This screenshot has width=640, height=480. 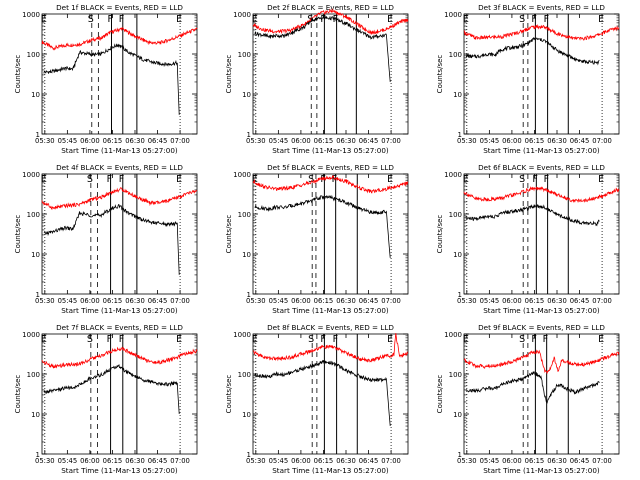 What do you see at coordinates (541, 7) in the screenshot?
I see `chart-title: Det 3f BLACK = Events, RED = LLD` at bounding box center [541, 7].